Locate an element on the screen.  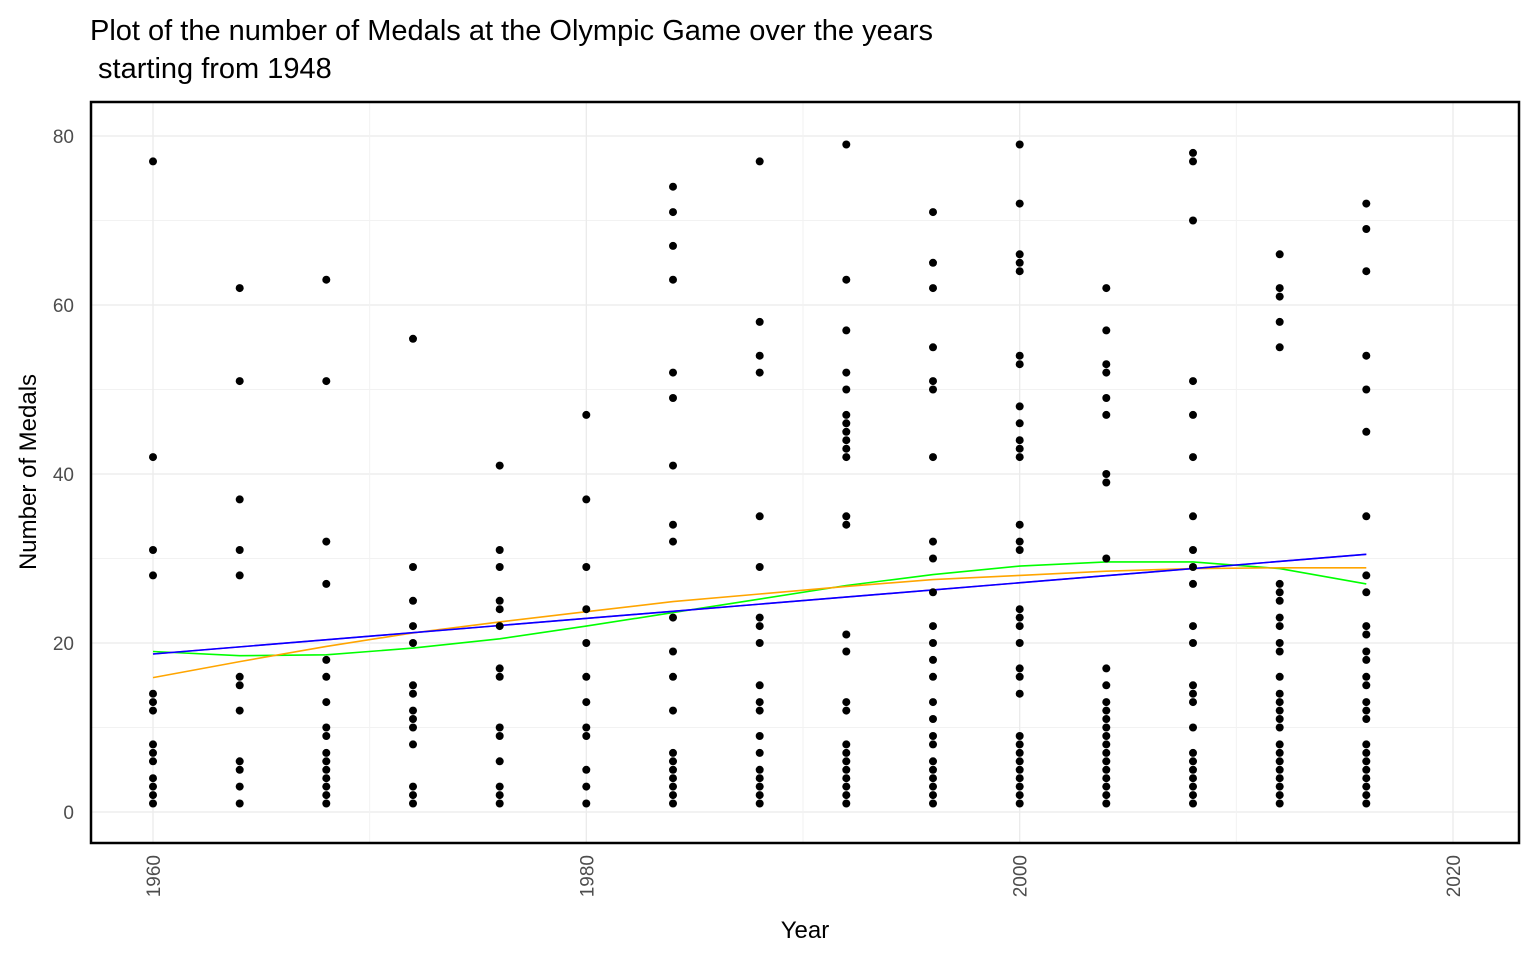
trend-lines is located at coordinates (759, 616).